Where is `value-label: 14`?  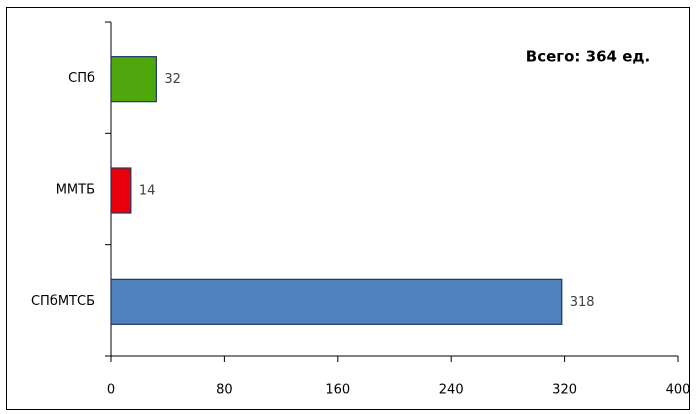 value-label: 14 is located at coordinates (147, 191).